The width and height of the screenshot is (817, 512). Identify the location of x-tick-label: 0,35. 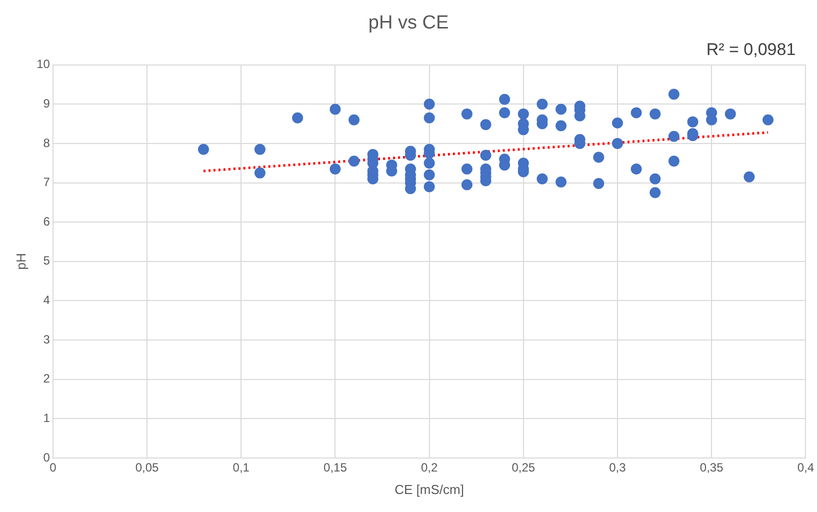
(712, 467).